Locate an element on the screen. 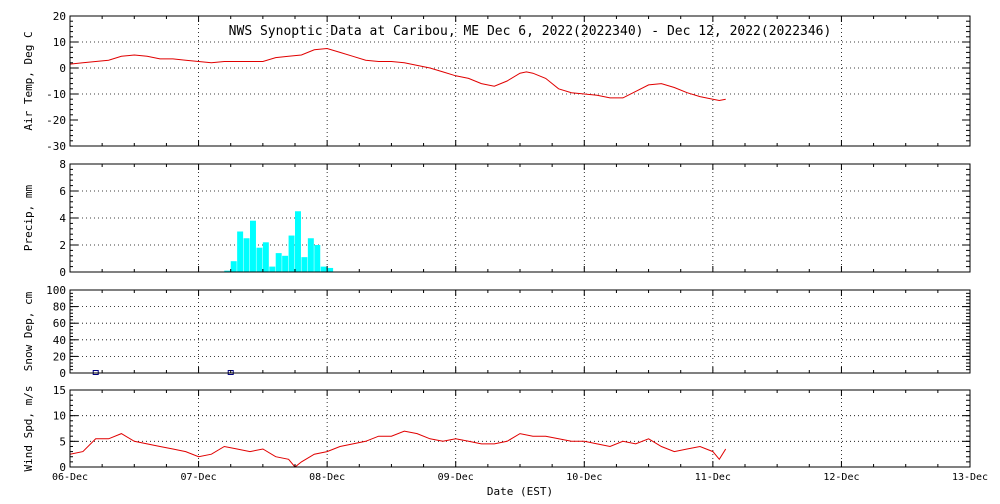 This screenshot has height=504, width=1000. y-tick-label: 60 is located at coordinates (59, 323).